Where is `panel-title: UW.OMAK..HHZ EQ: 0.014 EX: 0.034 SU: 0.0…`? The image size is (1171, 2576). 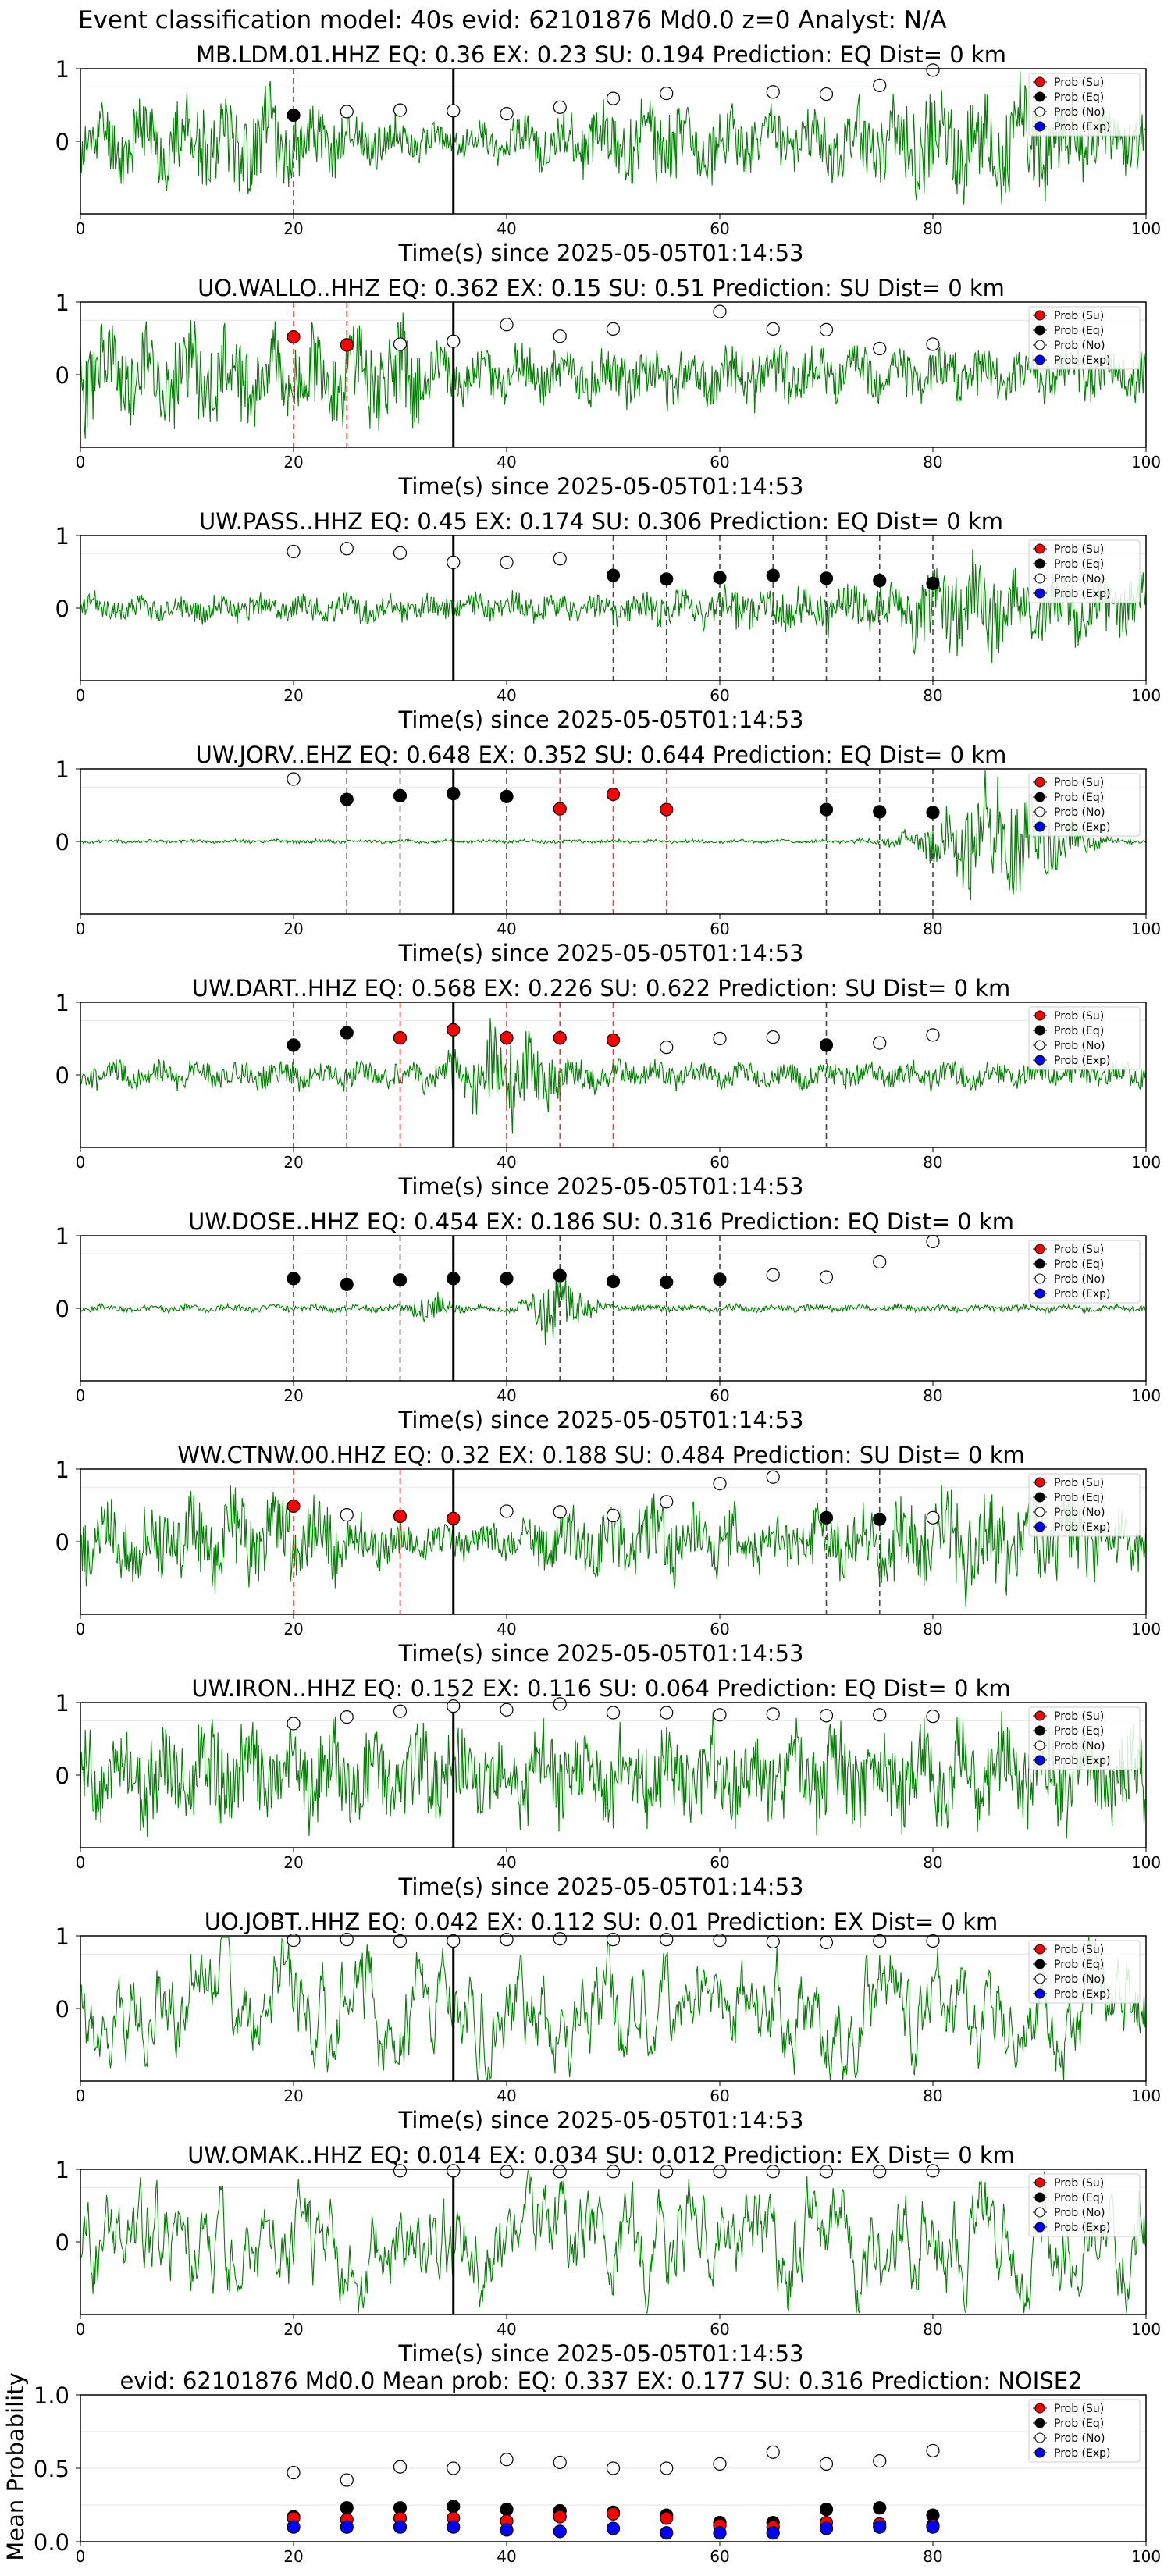
panel-title: UW.OMAK..HHZ EQ: 0.014 EX: 0.034 SU: 0.0… is located at coordinates (601, 2155).